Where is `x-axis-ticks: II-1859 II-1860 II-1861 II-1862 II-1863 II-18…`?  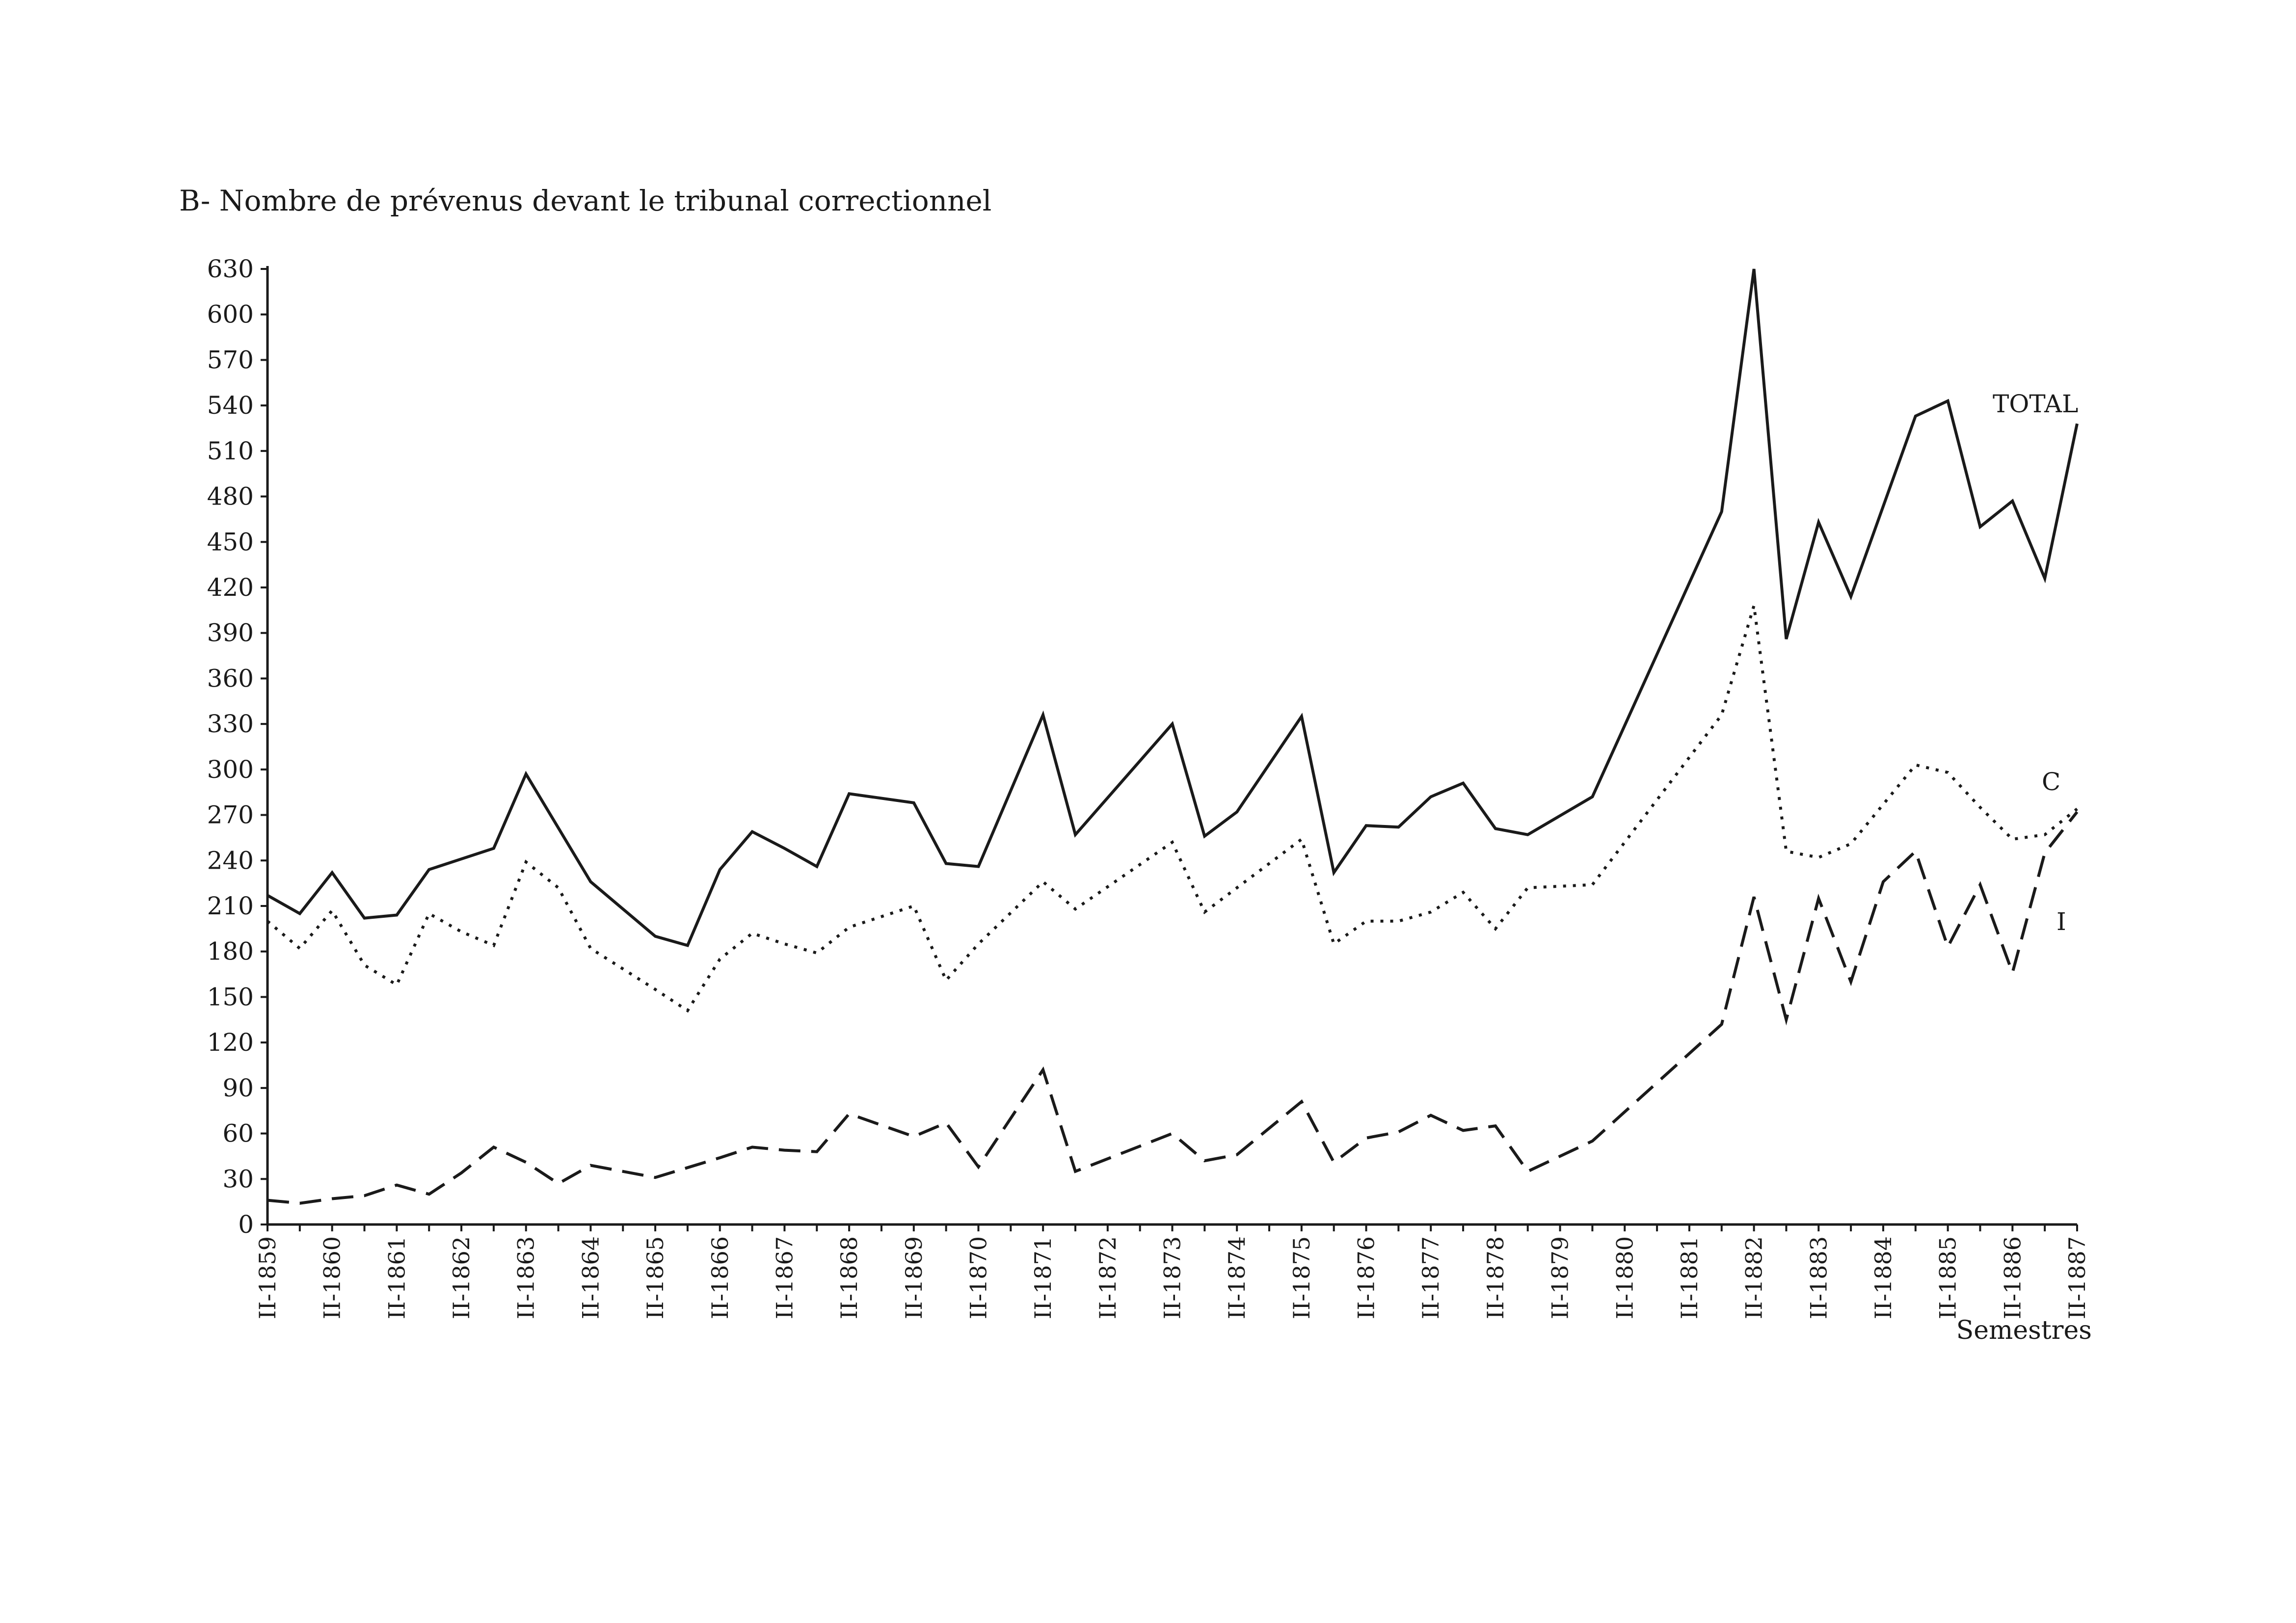
x-axis-ticks: II-1859 II-1860 II-1861 II-1862 II-1863 II-18… is located at coordinates (1172, 1271).